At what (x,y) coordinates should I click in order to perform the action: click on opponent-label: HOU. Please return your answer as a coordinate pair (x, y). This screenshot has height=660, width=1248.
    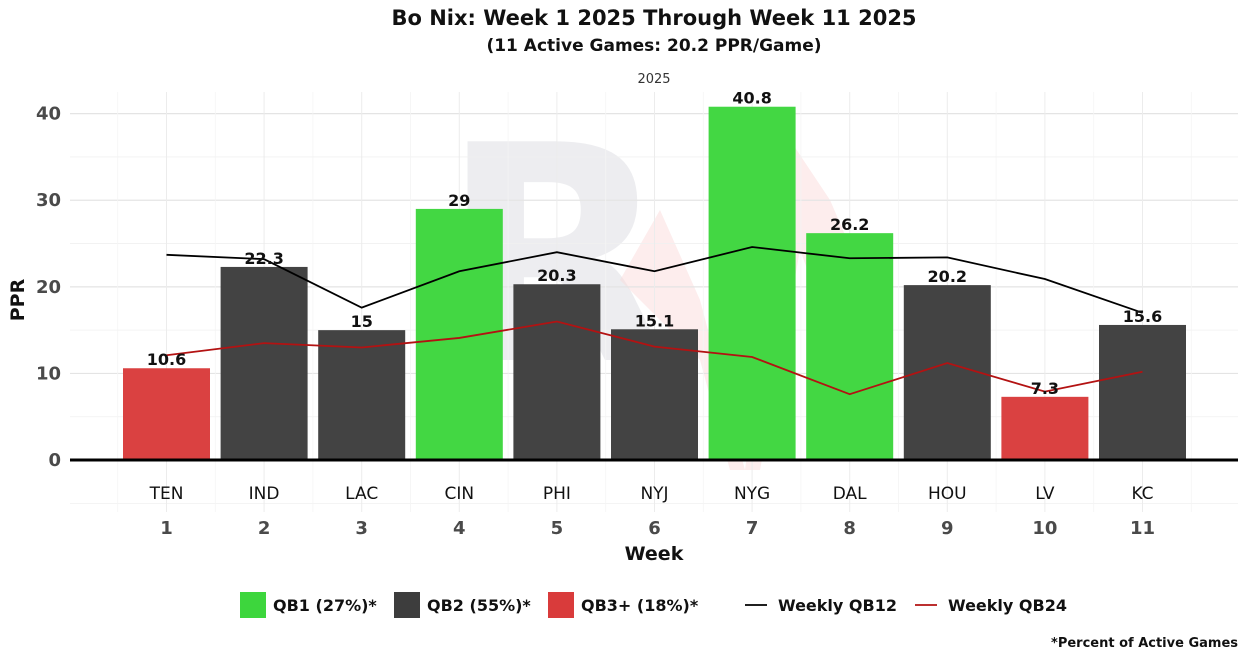
    Looking at the image, I should click on (947, 494).